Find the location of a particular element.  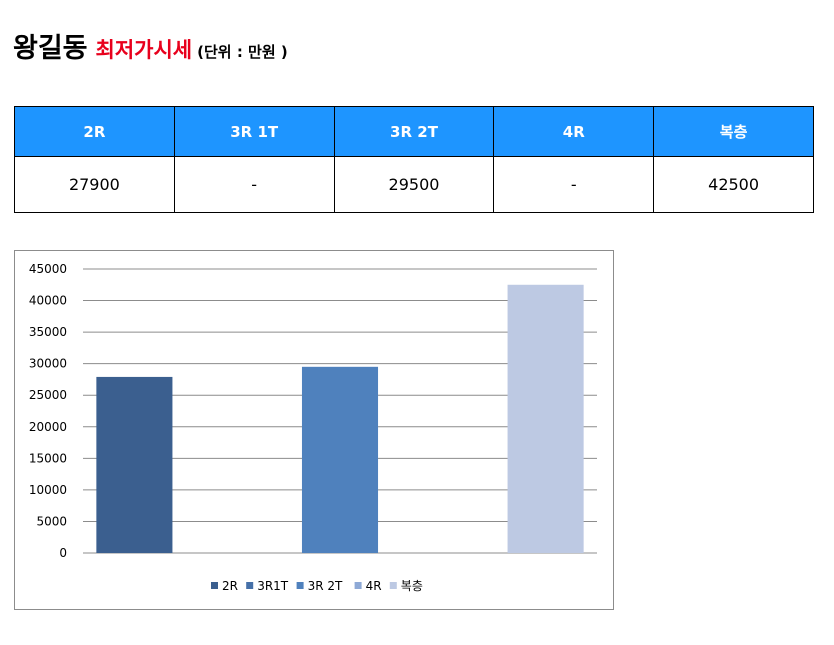

header-cell: 3R 2T is located at coordinates (414, 131).